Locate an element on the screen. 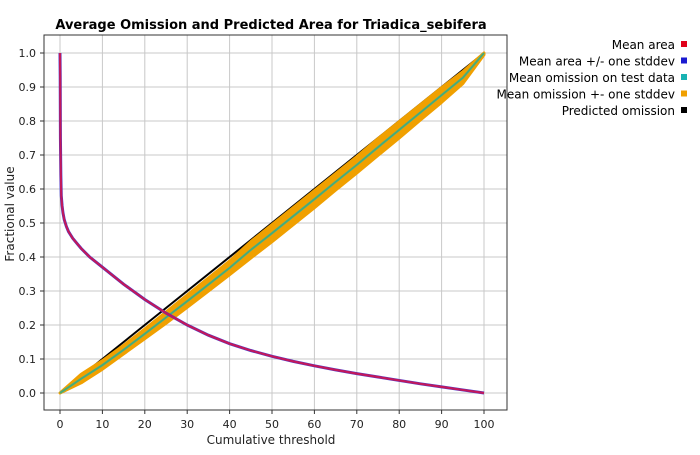 Image resolution: width=700 pixels, height=455 pixels. y-tick-label: 0.0 is located at coordinates (28, 393).